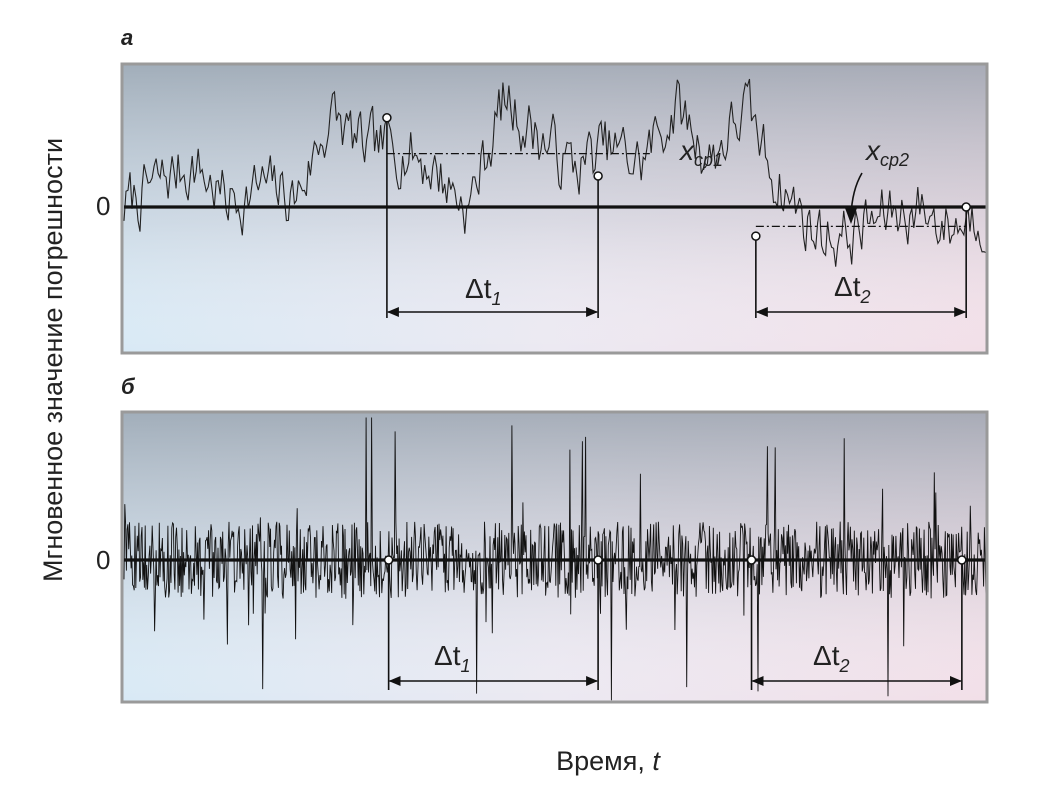  Describe the element at coordinates (872, 150) in the screenshot. I see `mean-2-symbol: x` at that location.